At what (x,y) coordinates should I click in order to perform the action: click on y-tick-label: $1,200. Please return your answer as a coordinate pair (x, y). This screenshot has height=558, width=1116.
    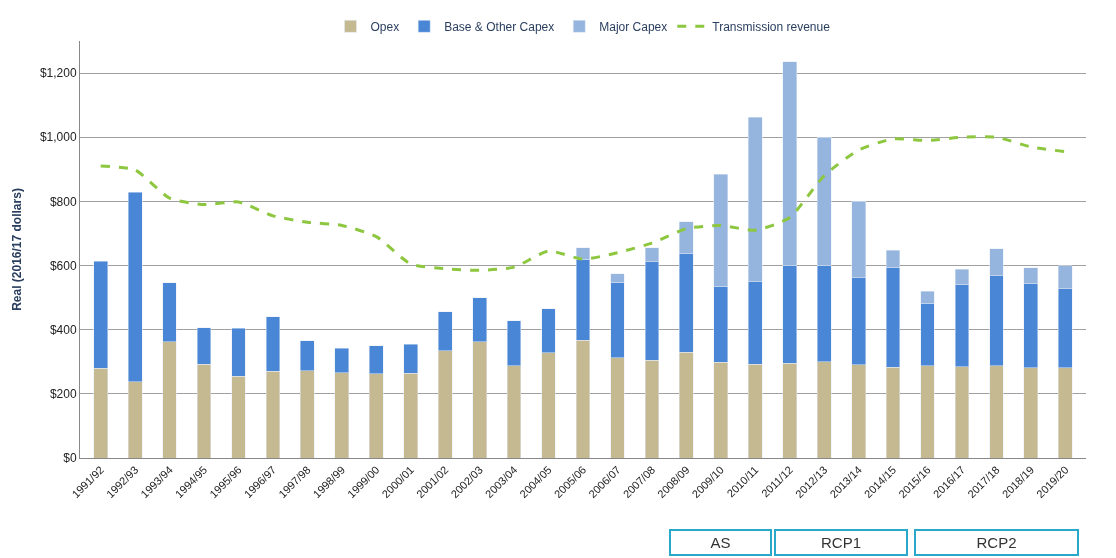
    Looking at the image, I should click on (58, 73).